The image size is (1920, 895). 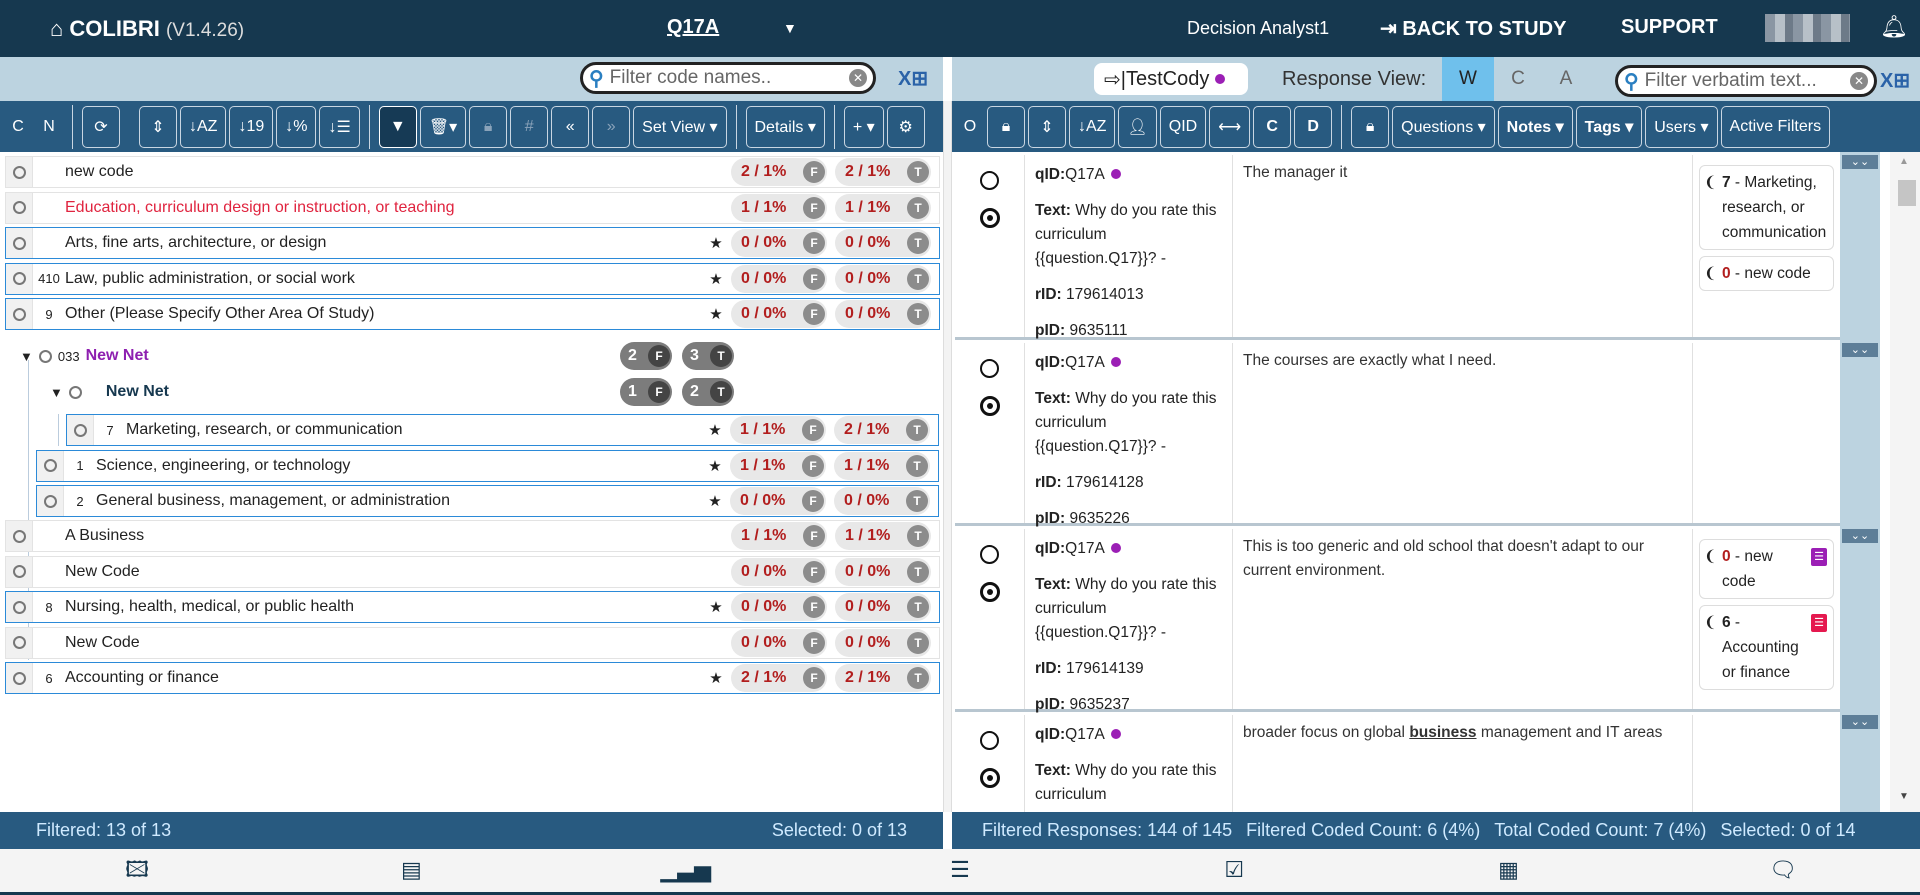 What do you see at coordinates (970, 126) in the screenshot?
I see `select-all-toggle: O` at bounding box center [970, 126].